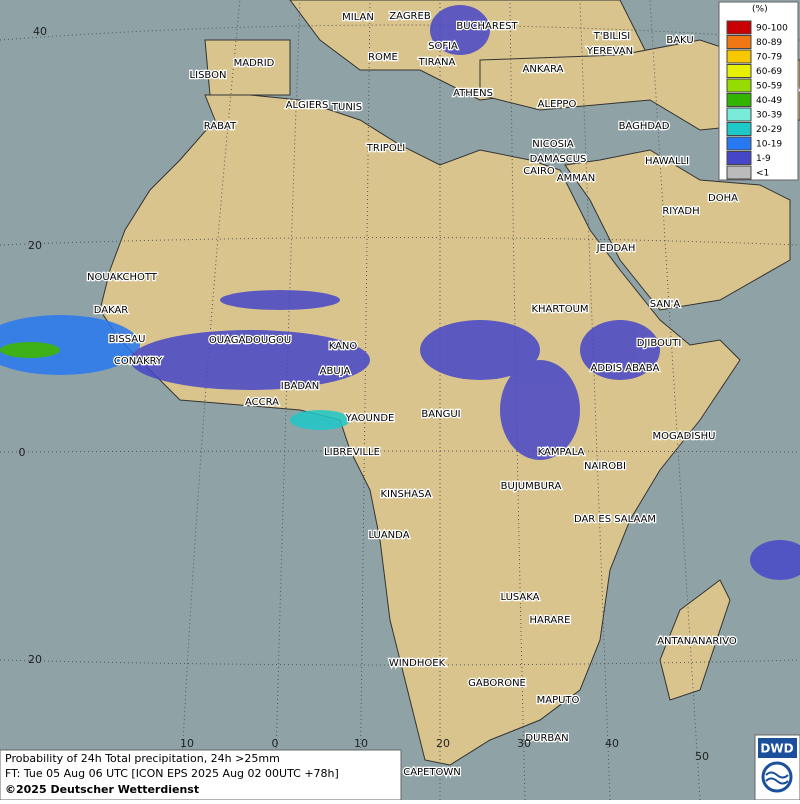 The image size is (800, 804). I want to click on city-label: T'BILISI, so click(611, 36).